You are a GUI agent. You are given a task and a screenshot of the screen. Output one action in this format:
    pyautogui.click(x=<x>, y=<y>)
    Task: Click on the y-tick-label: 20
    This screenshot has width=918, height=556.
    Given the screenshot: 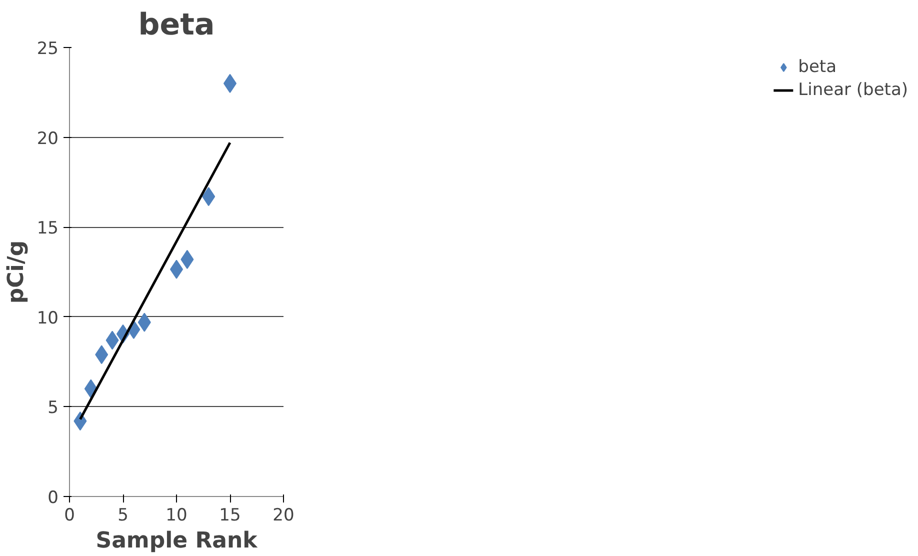 What is the action you would take?
    pyautogui.click(x=47, y=138)
    